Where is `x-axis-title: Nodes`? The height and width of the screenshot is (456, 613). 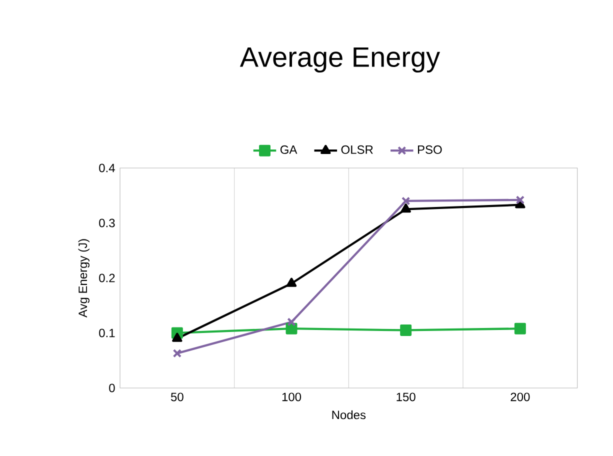 x-axis-title: Nodes is located at coordinates (349, 415).